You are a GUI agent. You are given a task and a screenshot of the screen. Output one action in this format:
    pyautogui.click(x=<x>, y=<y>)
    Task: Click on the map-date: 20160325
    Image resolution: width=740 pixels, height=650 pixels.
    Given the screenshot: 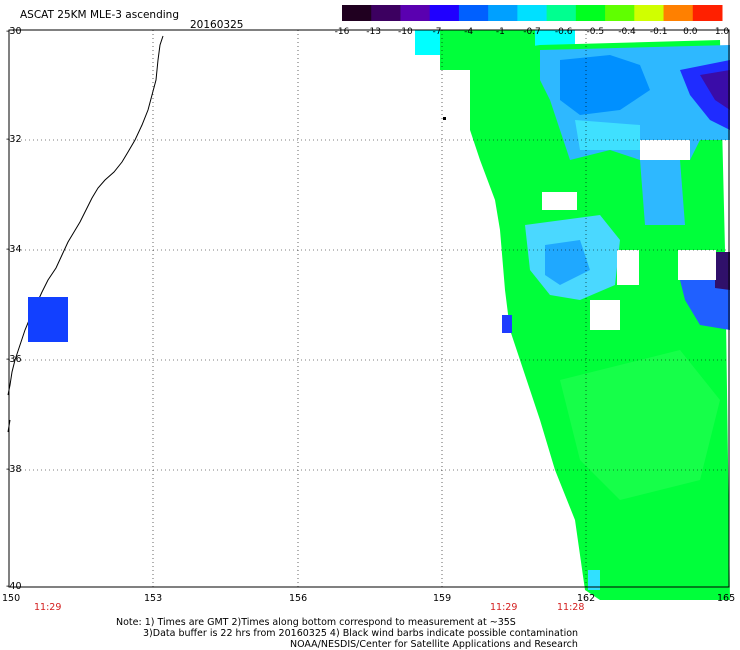 What is the action you would take?
    pyautogui.click(x=217, y=25)
    